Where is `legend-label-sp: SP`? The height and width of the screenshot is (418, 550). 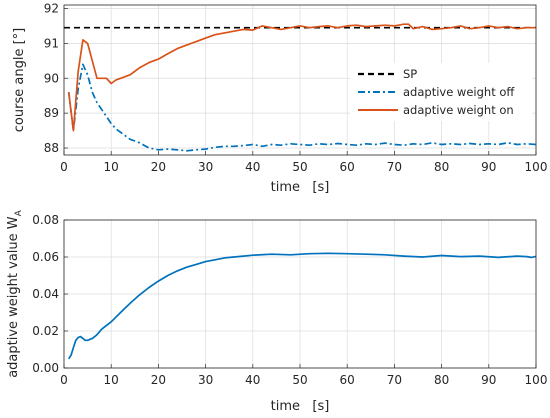 legend-label-sp: SP is located at coordinates (410, 74).